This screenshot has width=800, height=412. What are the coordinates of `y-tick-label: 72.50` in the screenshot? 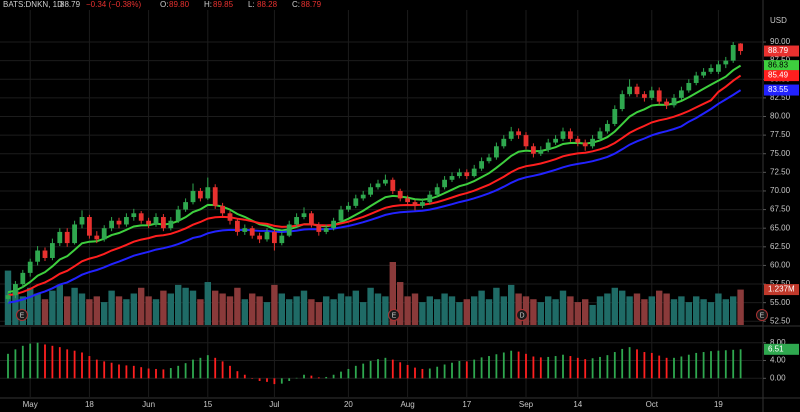 It's located at (780, 171).